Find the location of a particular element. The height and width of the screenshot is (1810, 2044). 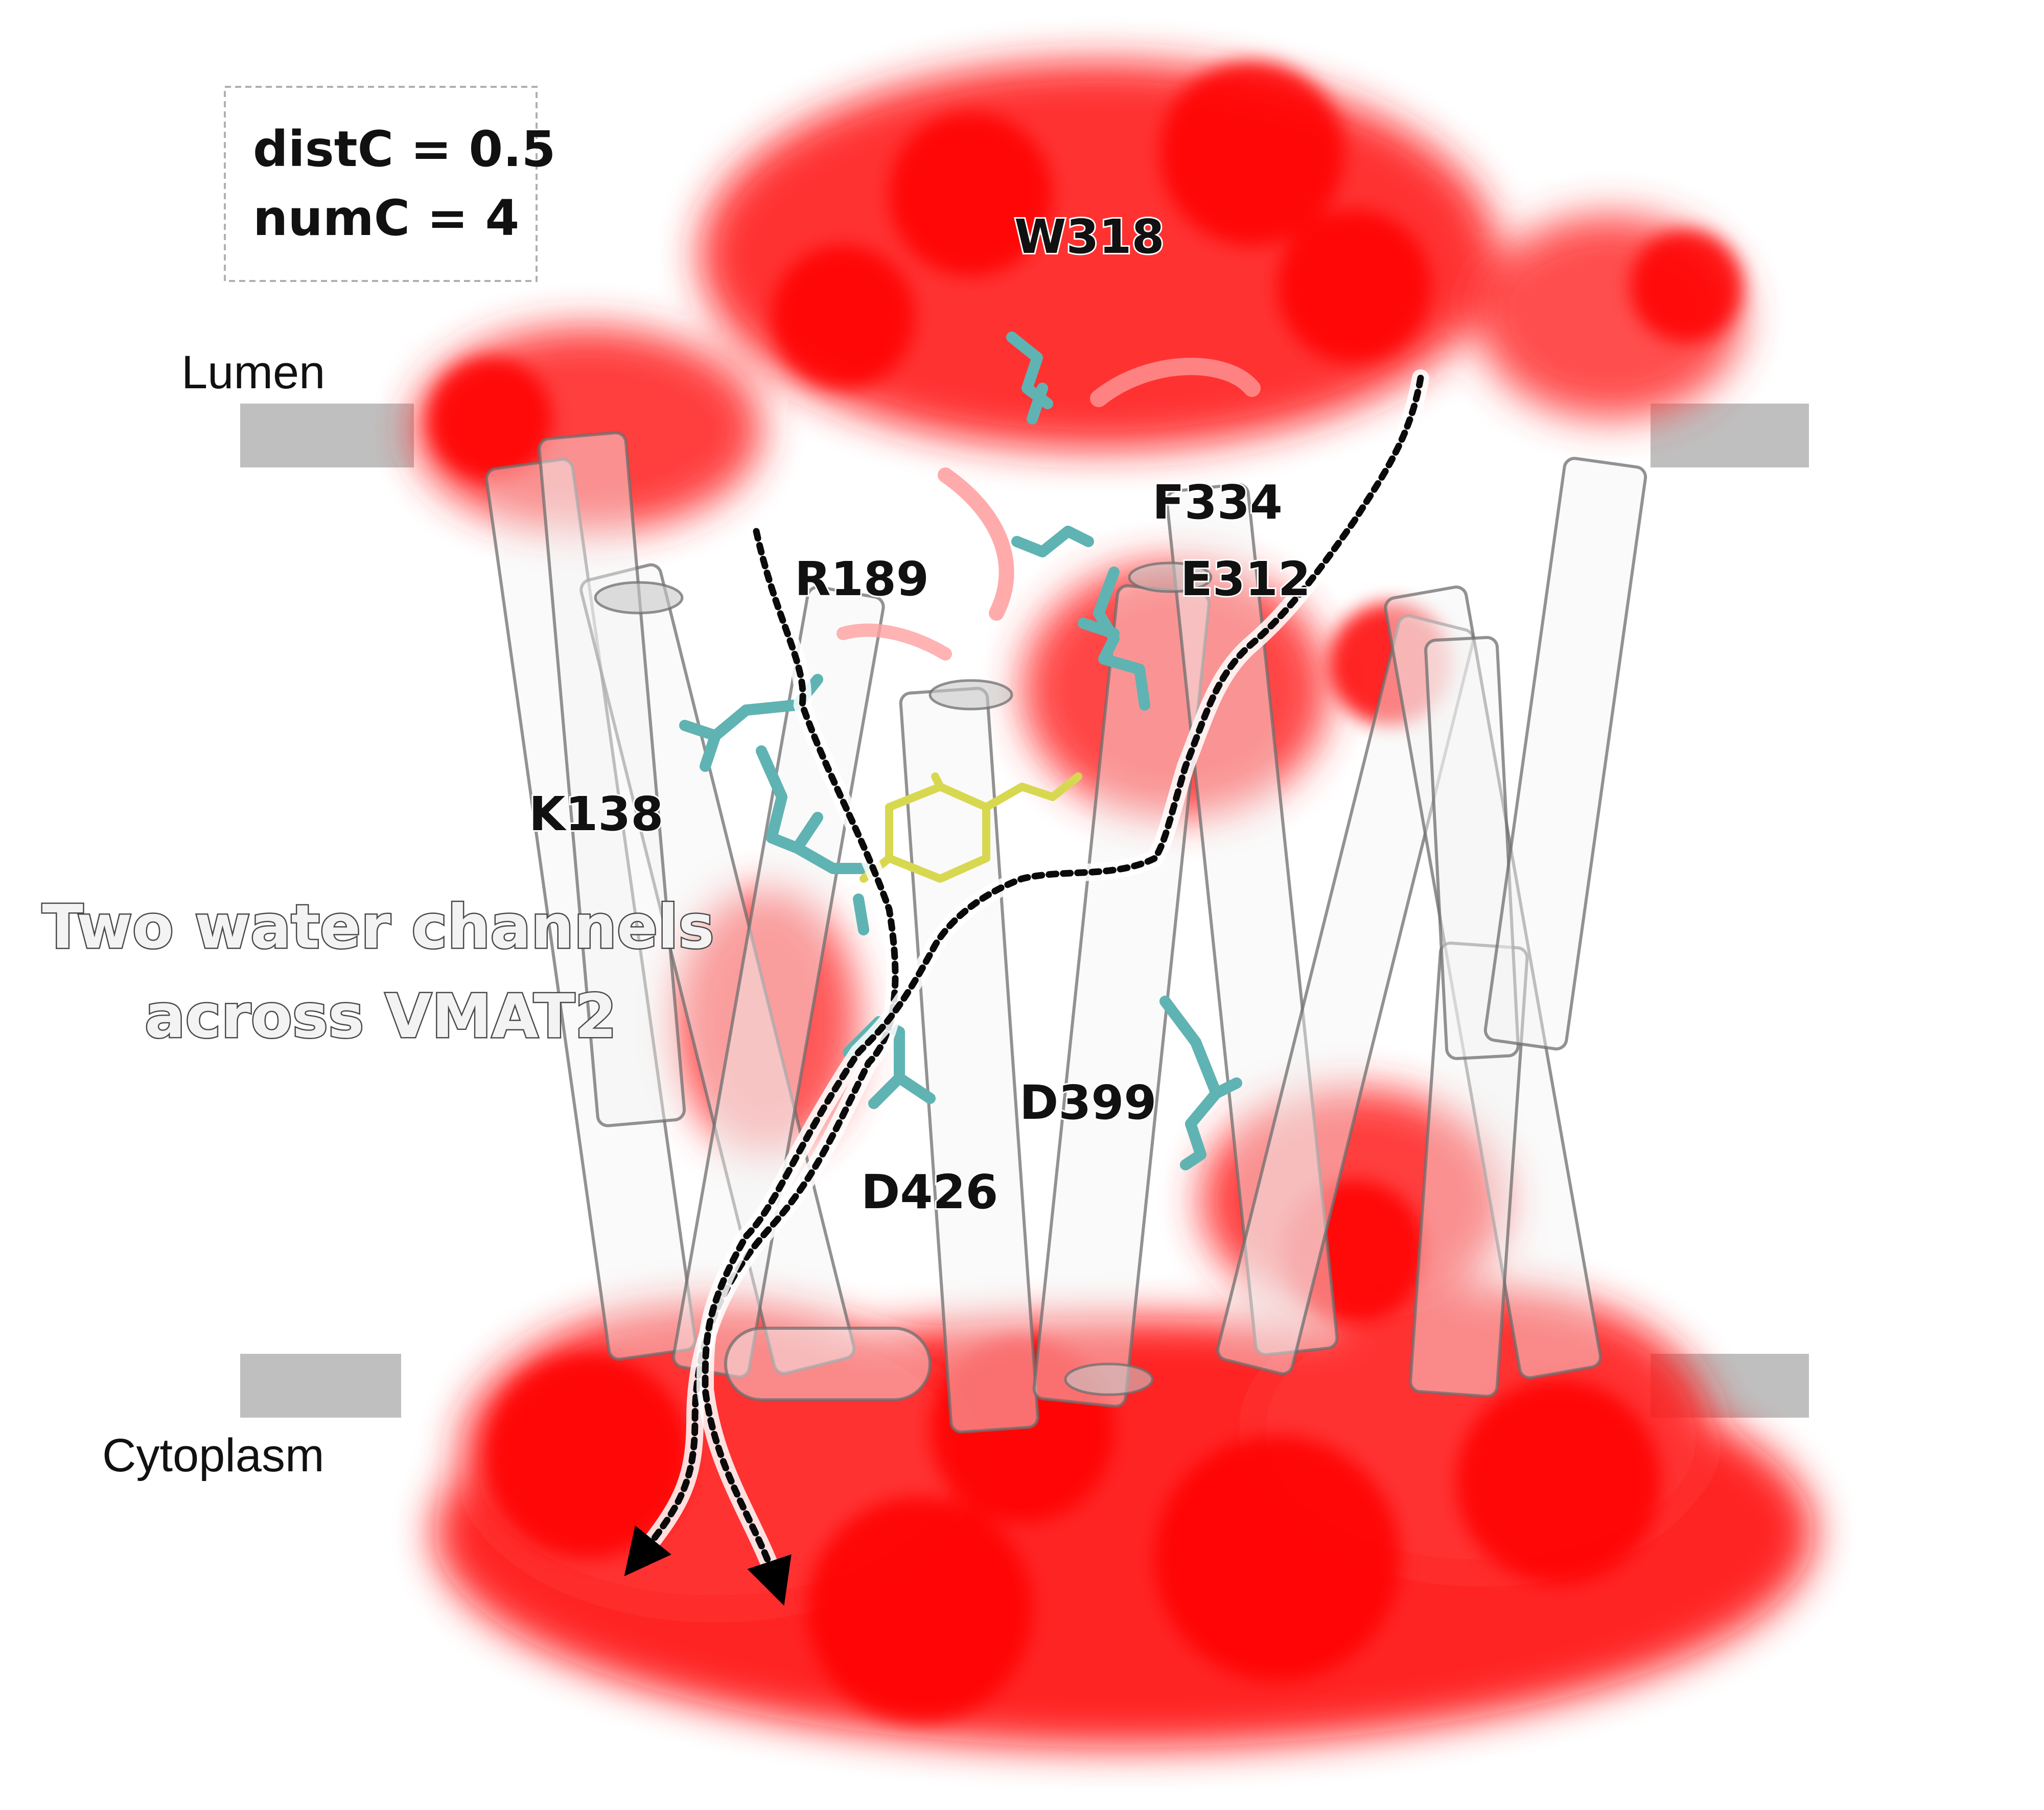

param-numc: numC = 4 is located at coordinates (386, 218).